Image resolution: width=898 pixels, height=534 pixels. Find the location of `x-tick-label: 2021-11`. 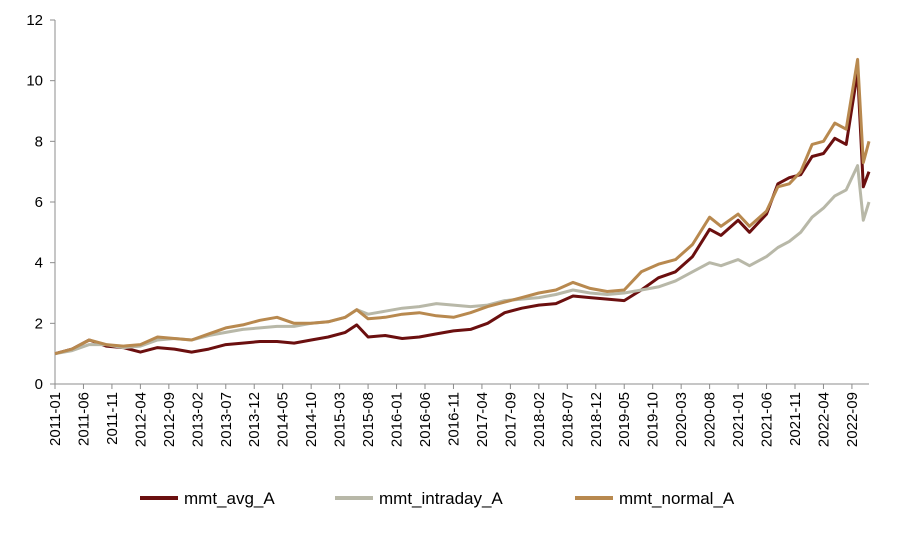

x-tick-label: 2021-11 is located at coordinates (795, 419).